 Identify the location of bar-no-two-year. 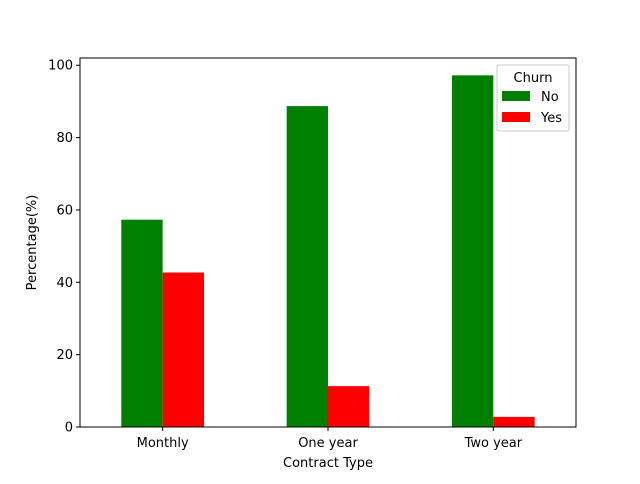
(473, 251).